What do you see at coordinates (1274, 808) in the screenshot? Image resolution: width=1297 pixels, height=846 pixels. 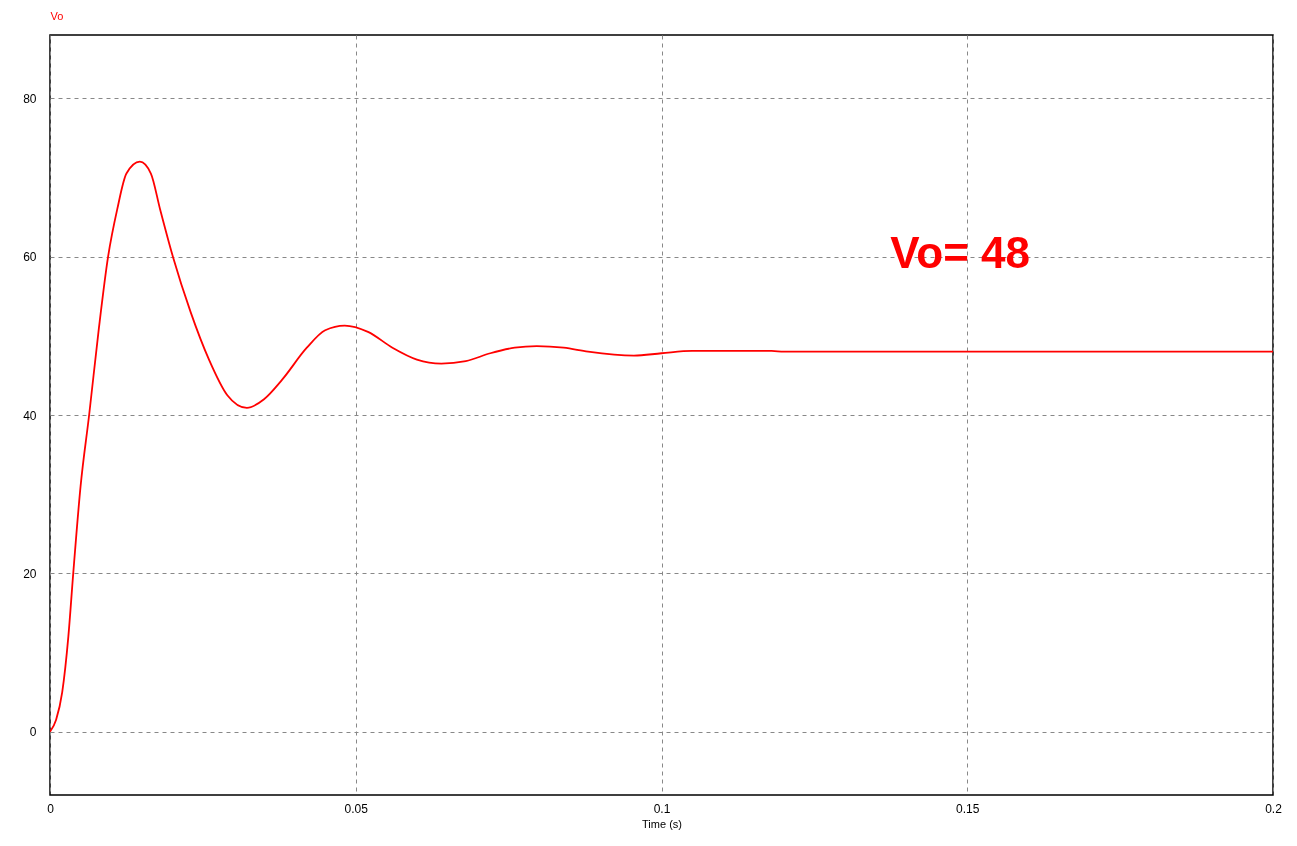 I see `x-tick-label: 0.2` at bounding box center [1274, 808].